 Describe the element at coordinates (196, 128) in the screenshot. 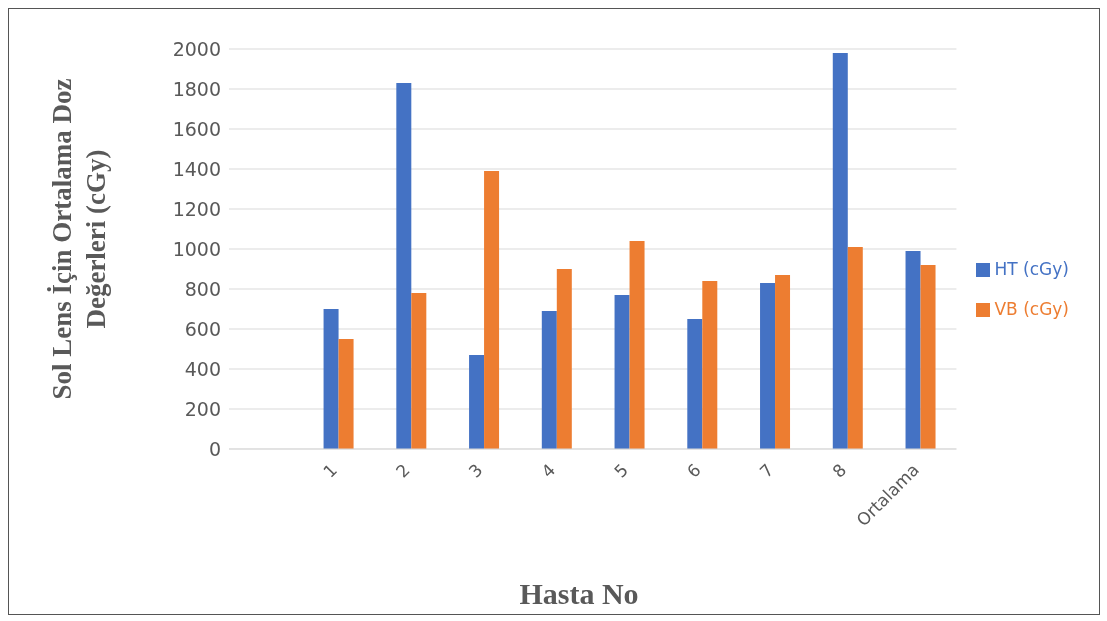

I see `y-tick-label: 1600` at that location.